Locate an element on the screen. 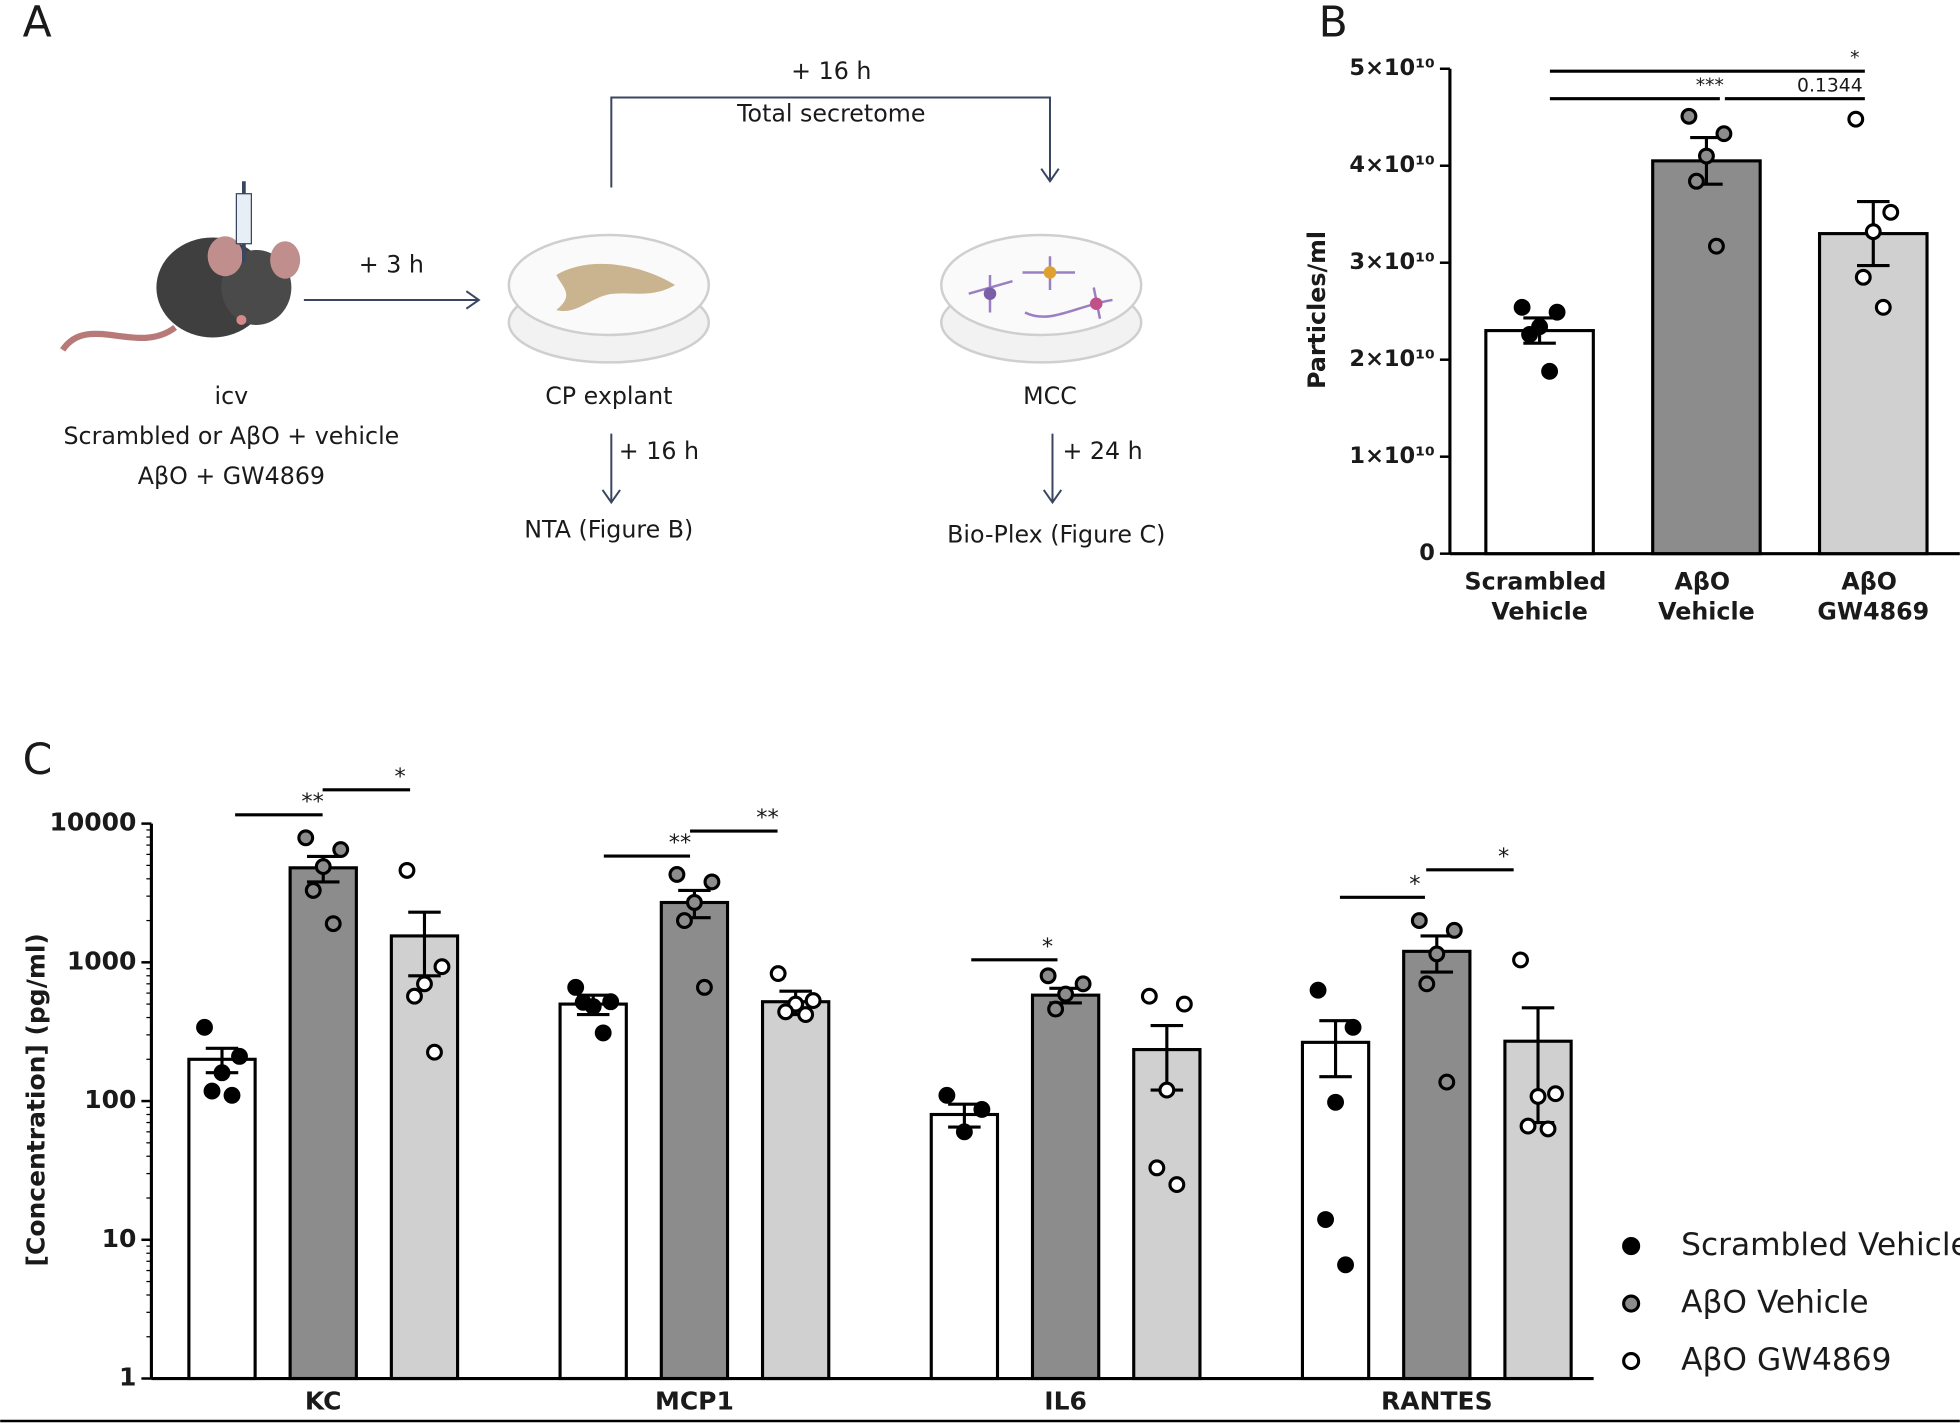 The height and width of the screenshot is (1426, 1960). dish-label: CP explant is located at coordinates (608, 396).